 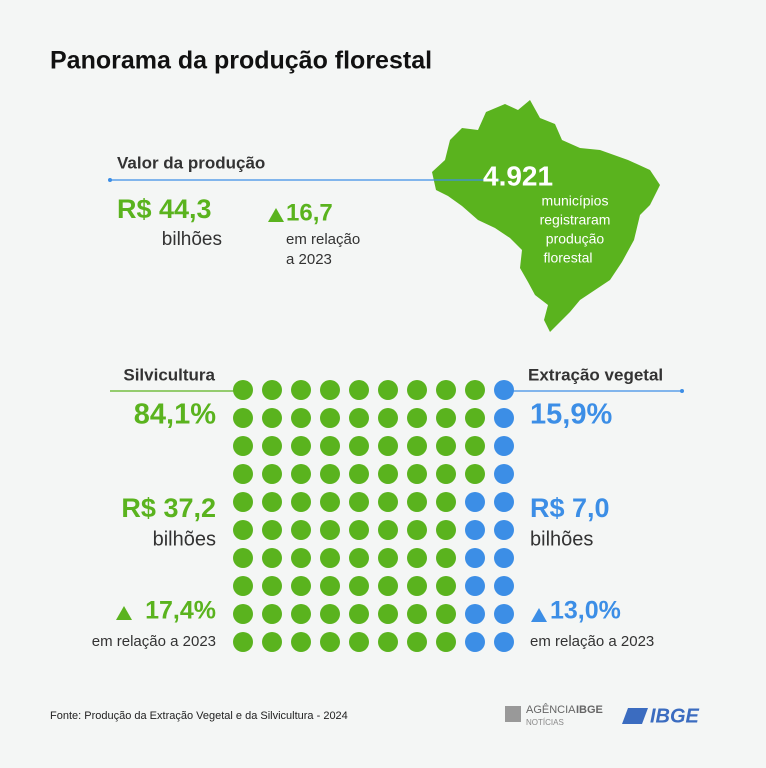 I want to click on logo-text: NOTÍCIAS, so click(x=545, y=722).